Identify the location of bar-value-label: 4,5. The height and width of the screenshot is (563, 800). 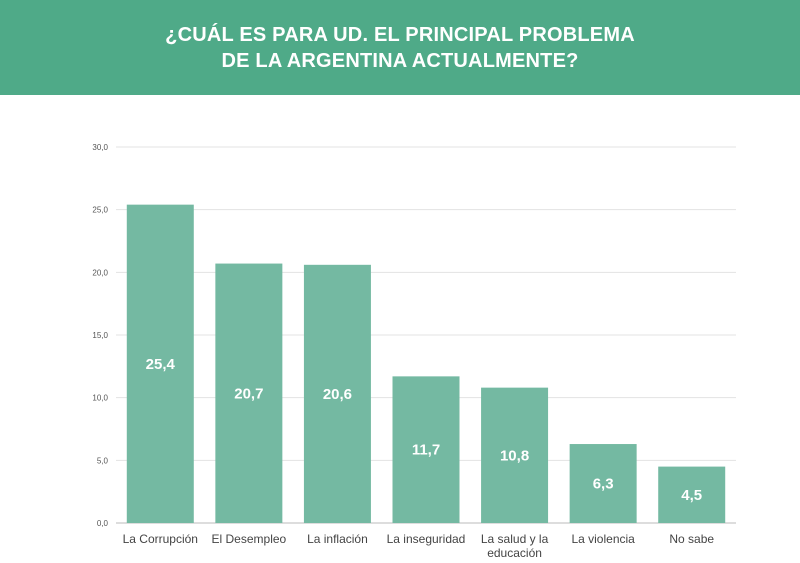
(691, 495).